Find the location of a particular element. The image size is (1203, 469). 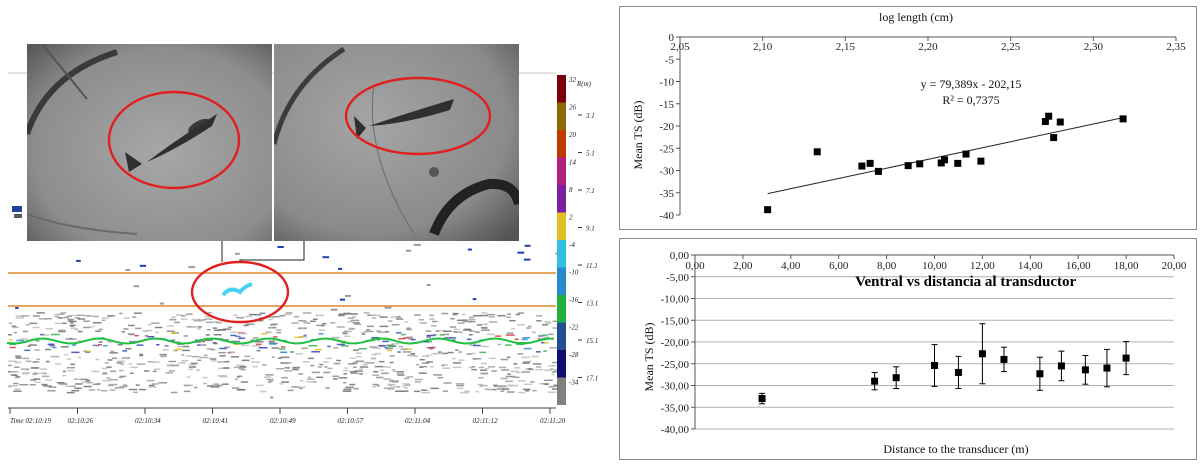

chart1-y-tick: -35 is located at coordinates (666, 194).